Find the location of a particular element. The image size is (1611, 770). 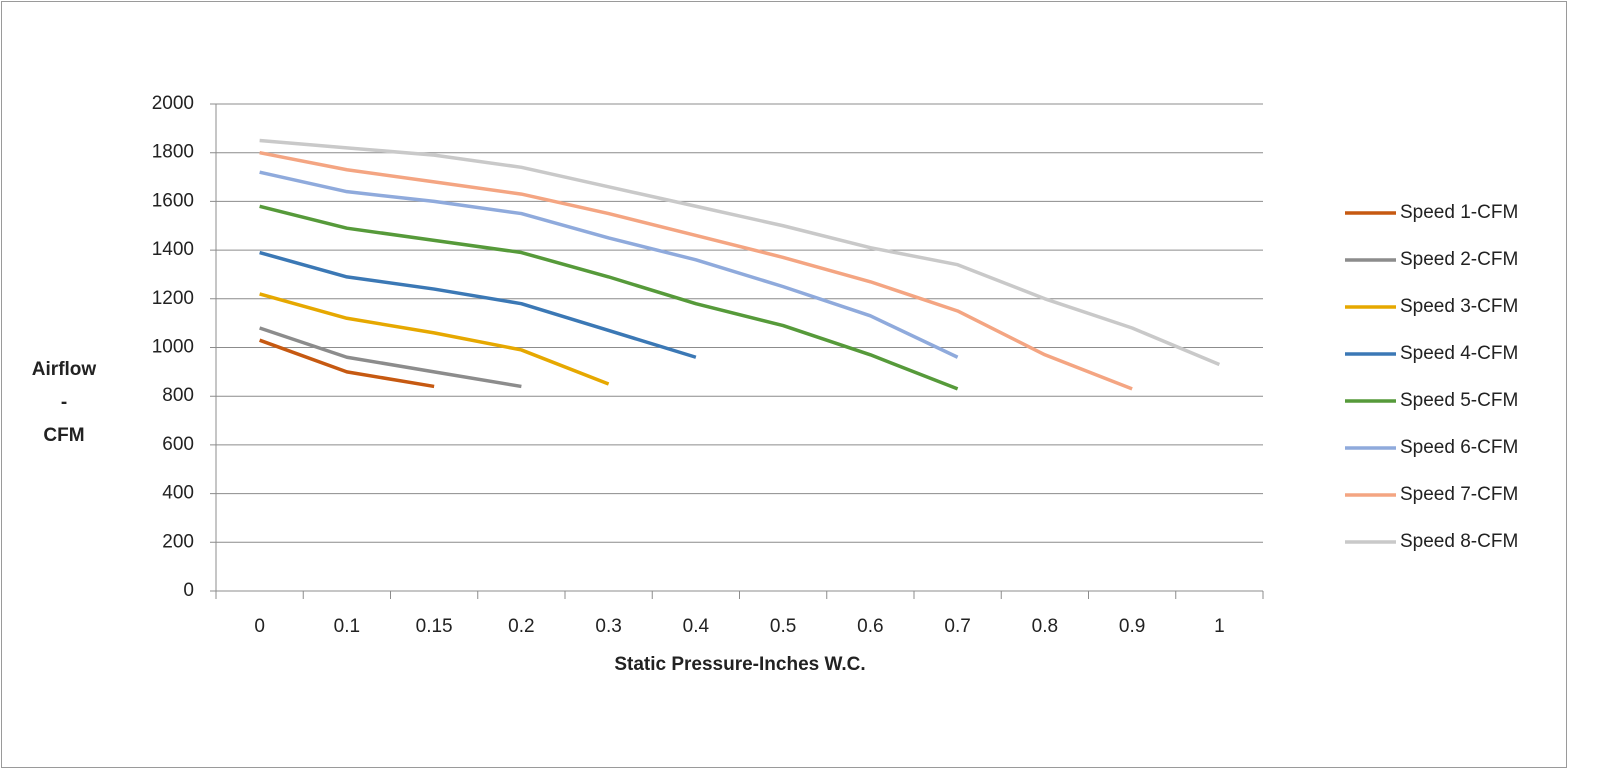

y-tick-label: 2000 is located at coordinates (173, 103).